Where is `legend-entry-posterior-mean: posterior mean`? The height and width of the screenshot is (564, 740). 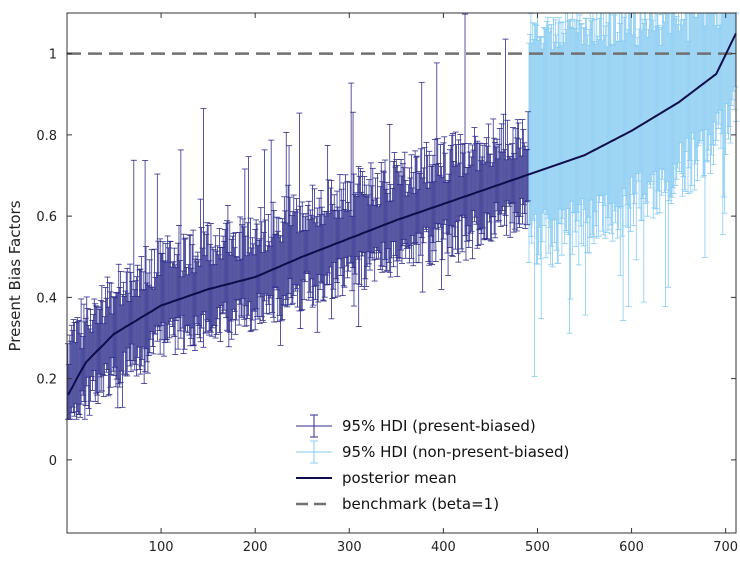
legend-entry-posterior-mean: posterior mean is located at coordinates (376, 478).